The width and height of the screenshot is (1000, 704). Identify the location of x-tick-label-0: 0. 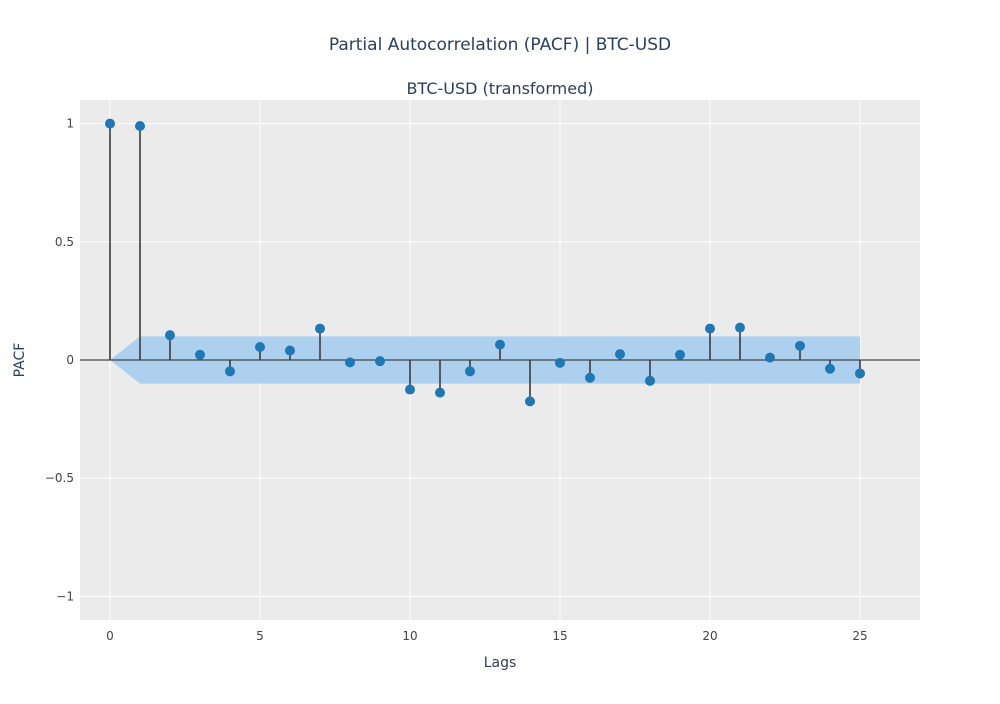
(110, 636).